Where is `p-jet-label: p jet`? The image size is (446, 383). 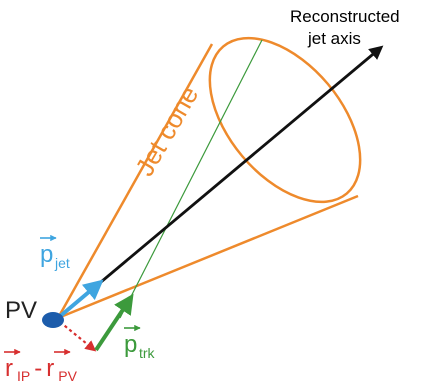
p-jet-label: p jet is located at coordinates (55, 252).